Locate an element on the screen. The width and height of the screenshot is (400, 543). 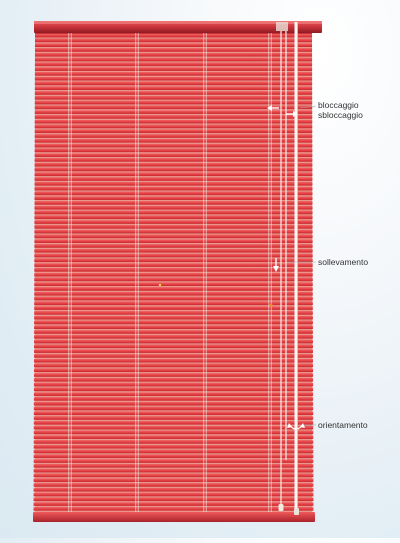
tilt-wand-tip is located at coordinates (296, 511).